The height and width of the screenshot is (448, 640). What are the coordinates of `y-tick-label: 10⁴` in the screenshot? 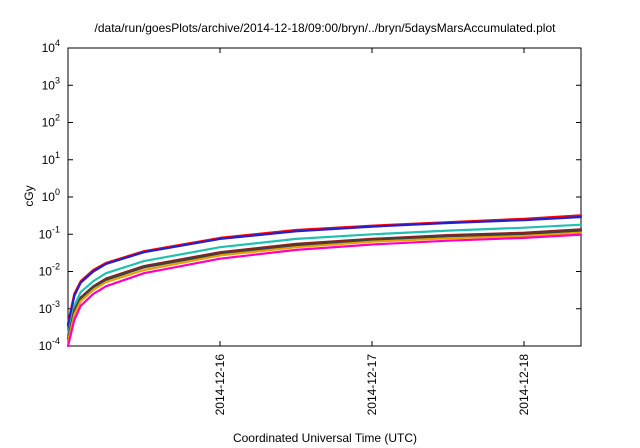 It's located at (51, 46).